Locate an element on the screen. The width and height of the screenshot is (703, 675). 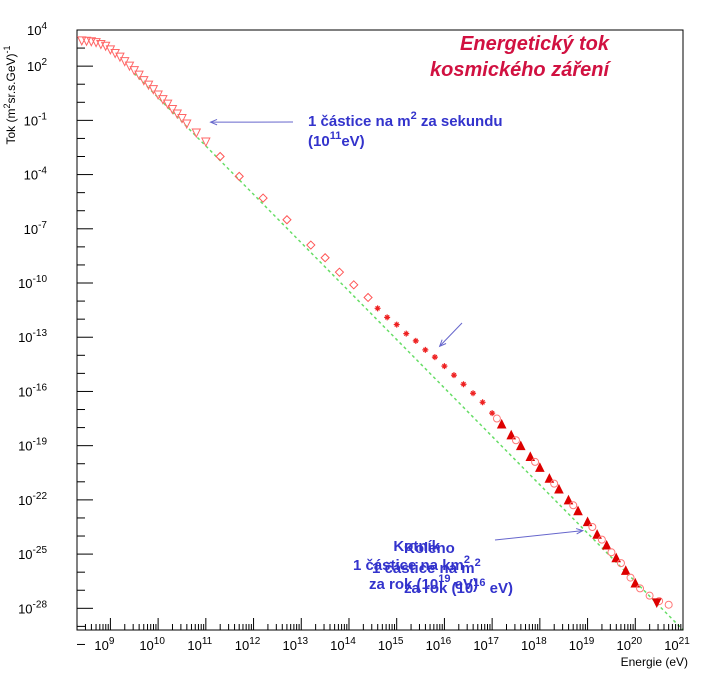
y-tick-exp: -22 is located at coordinates (40, 496).